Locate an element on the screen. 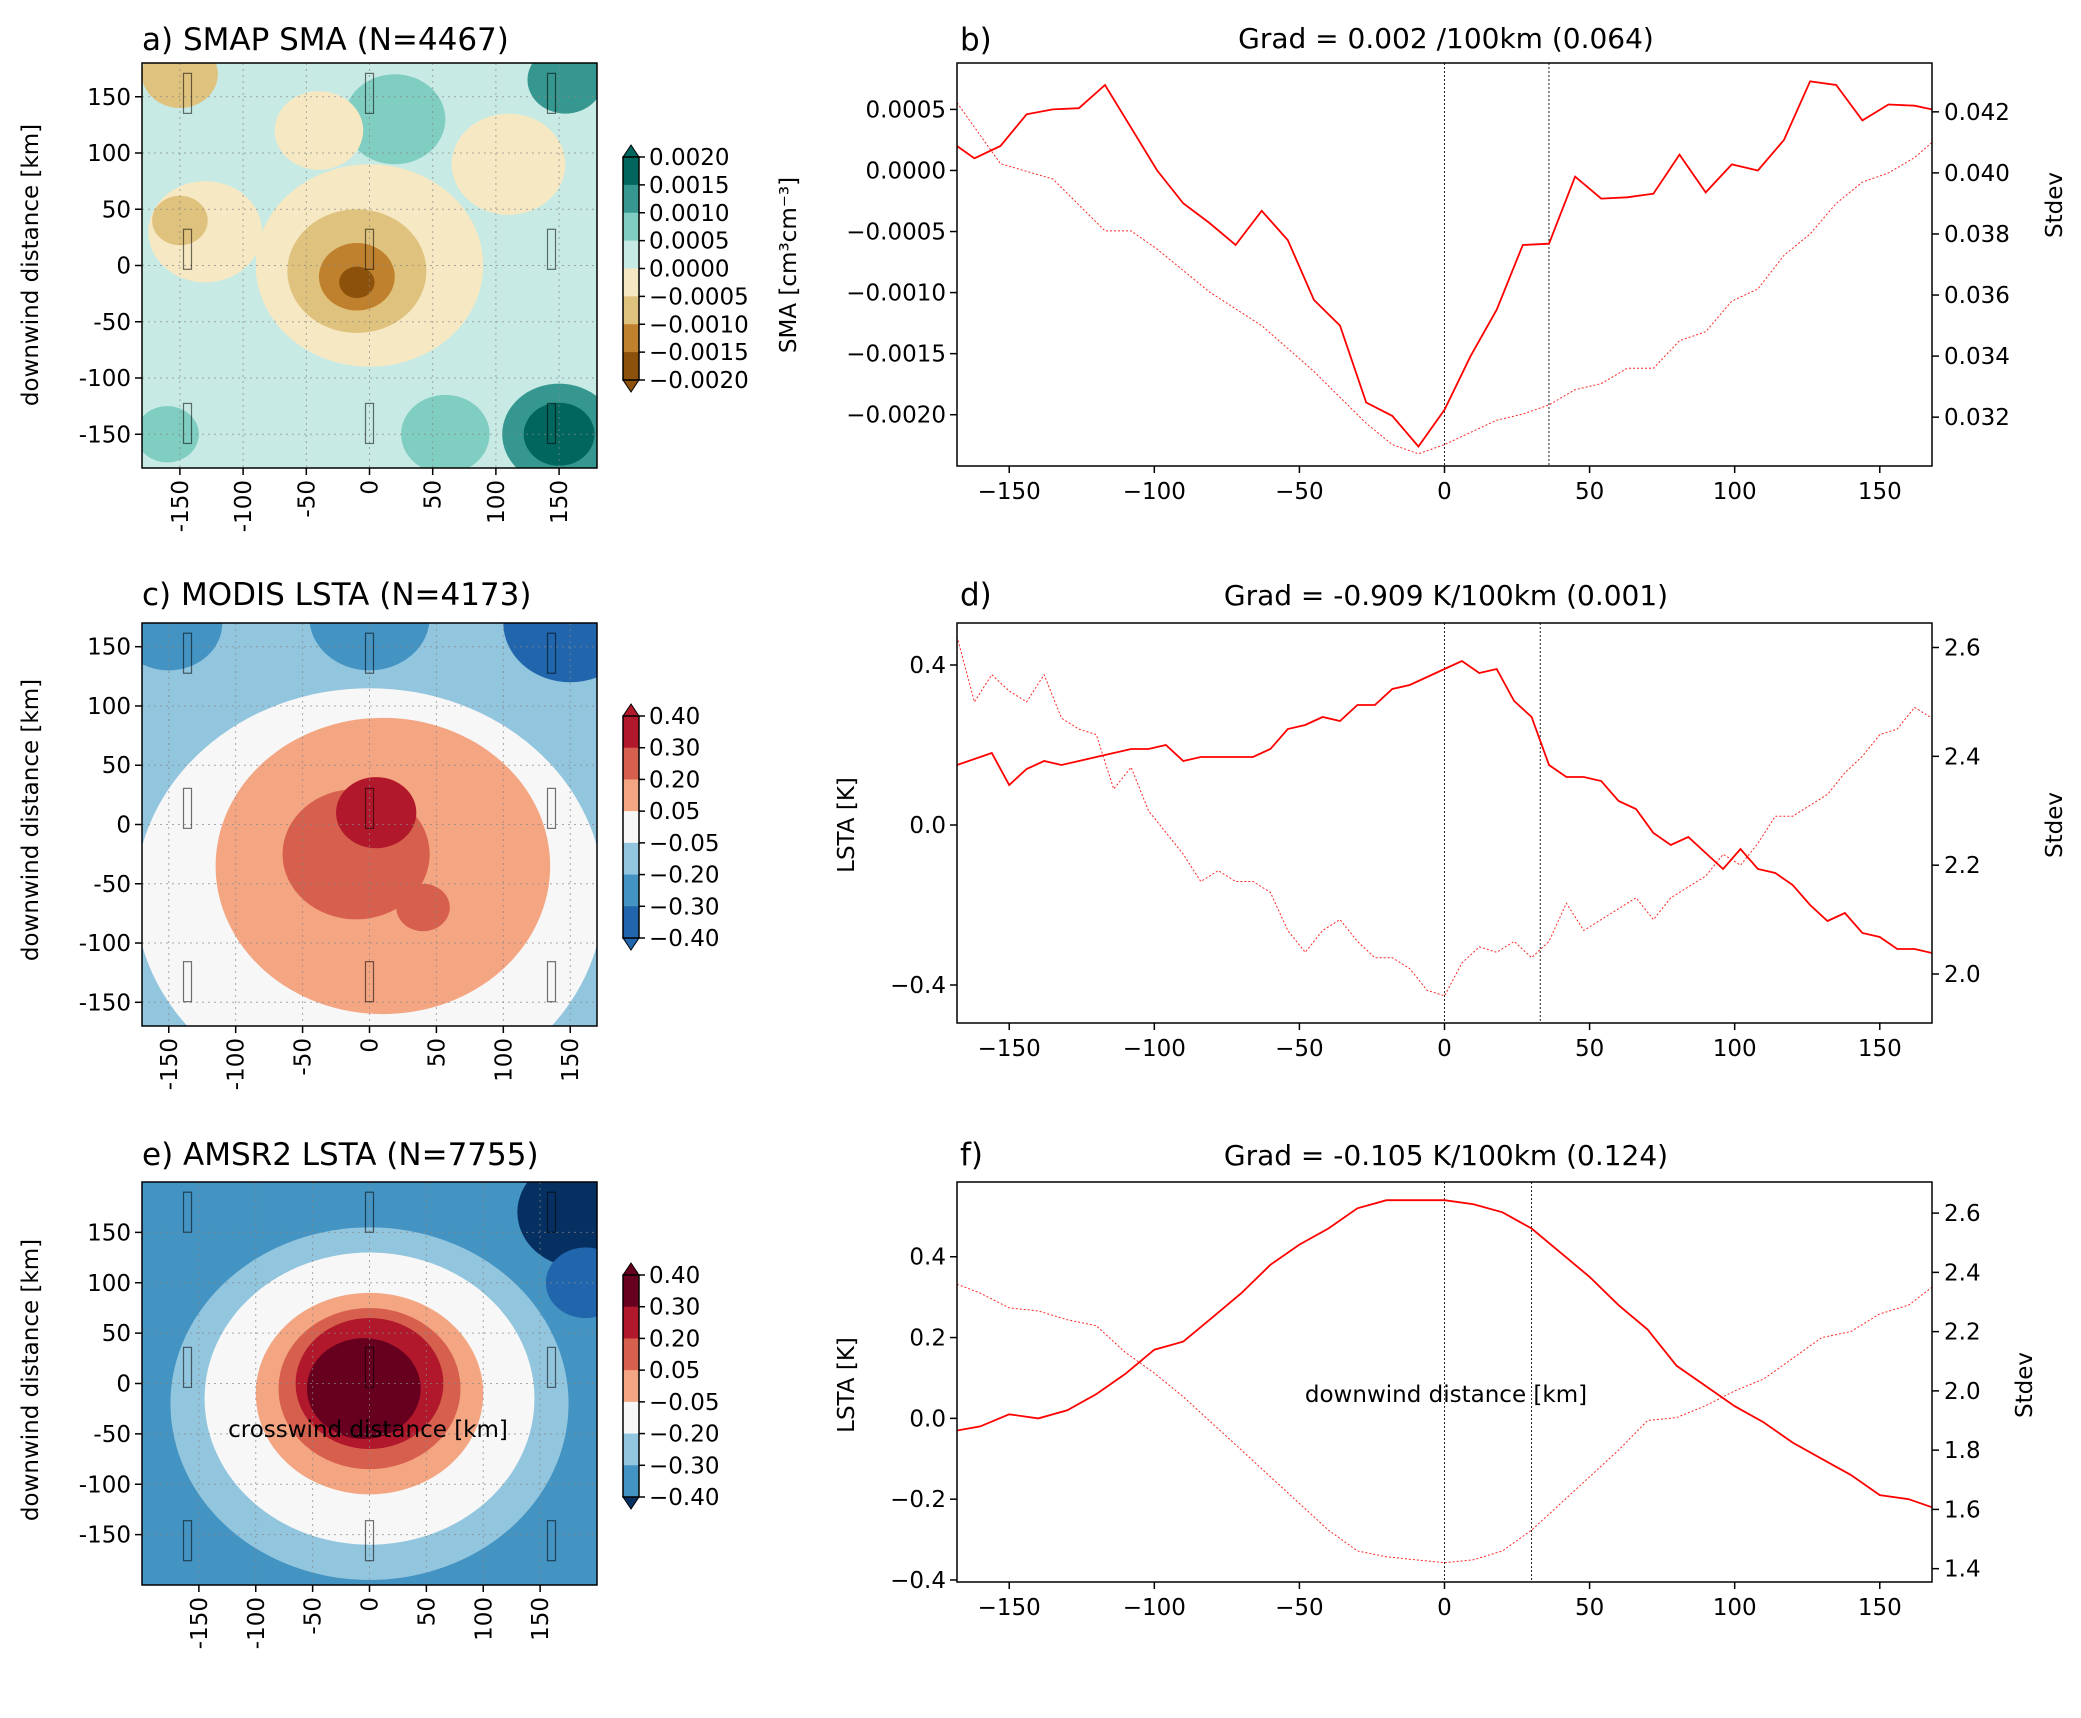 The image size is (2081, 1718). colorbar-tick-label: 0.0020 is located at coordinates (689, 158).